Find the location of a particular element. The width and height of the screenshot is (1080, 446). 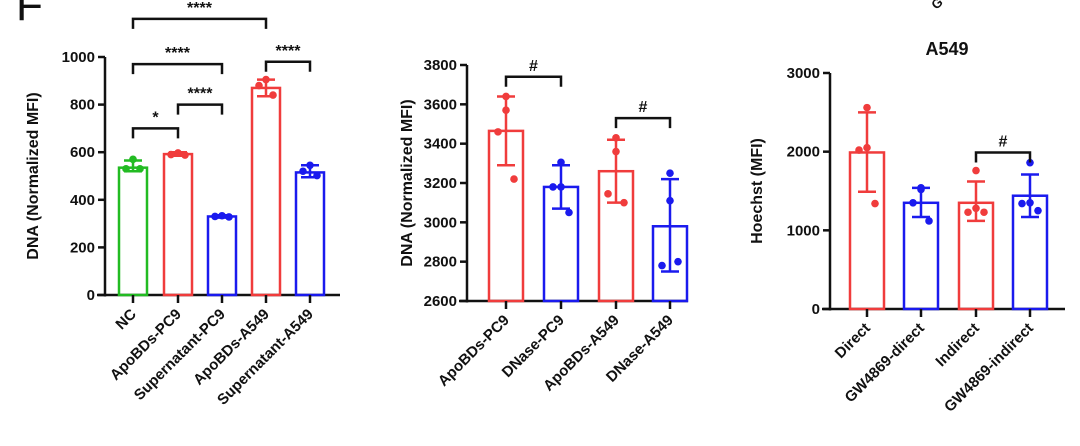

significance-label: * is located at coordinates (155, 117).